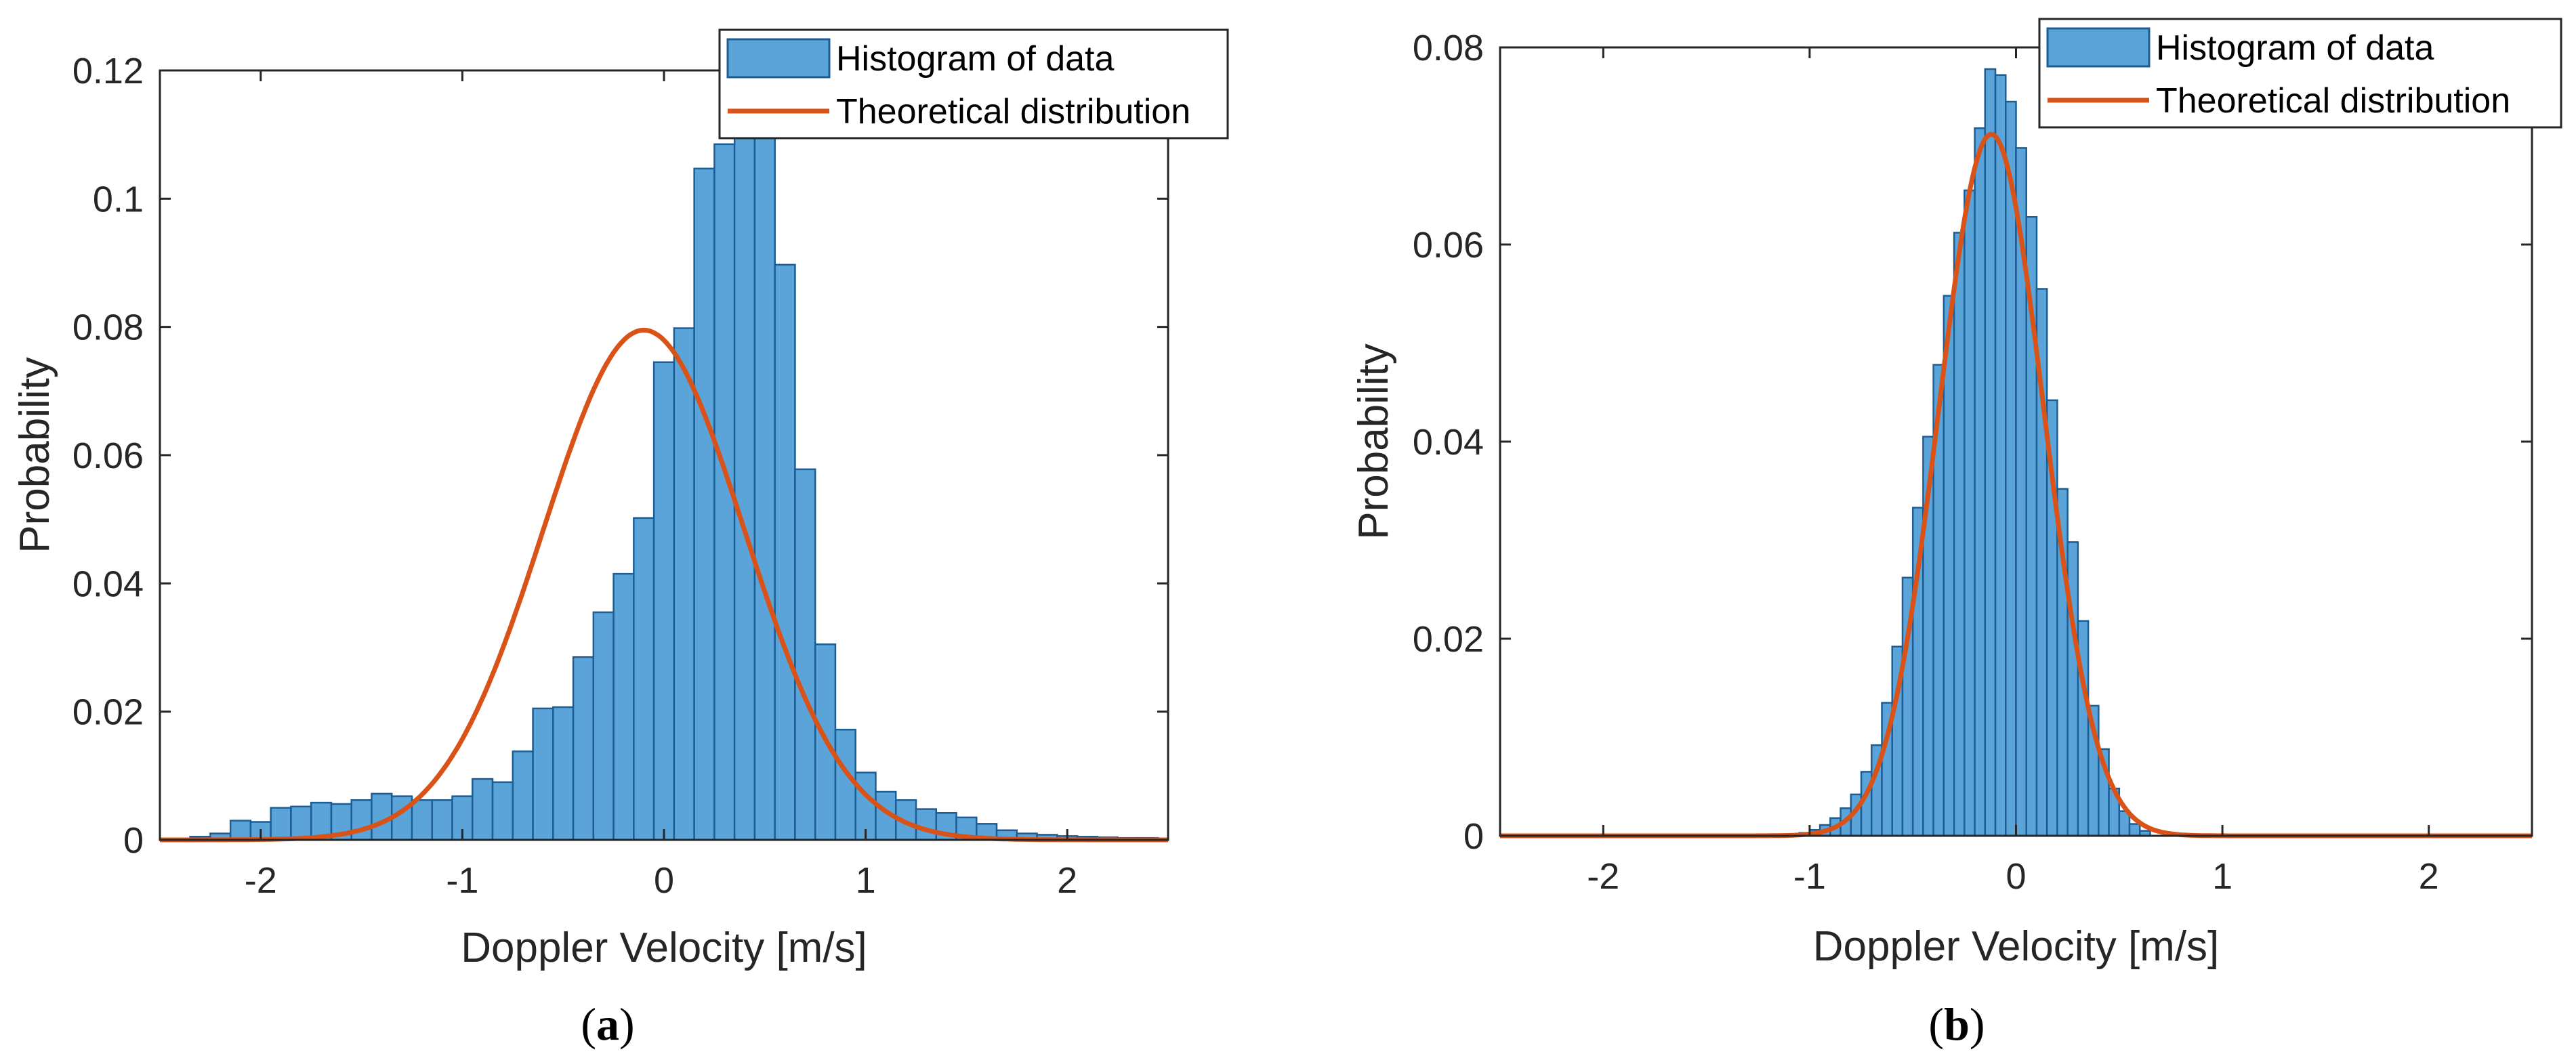  I want to click on y-tick-label: 0.12, so click(108, 71).